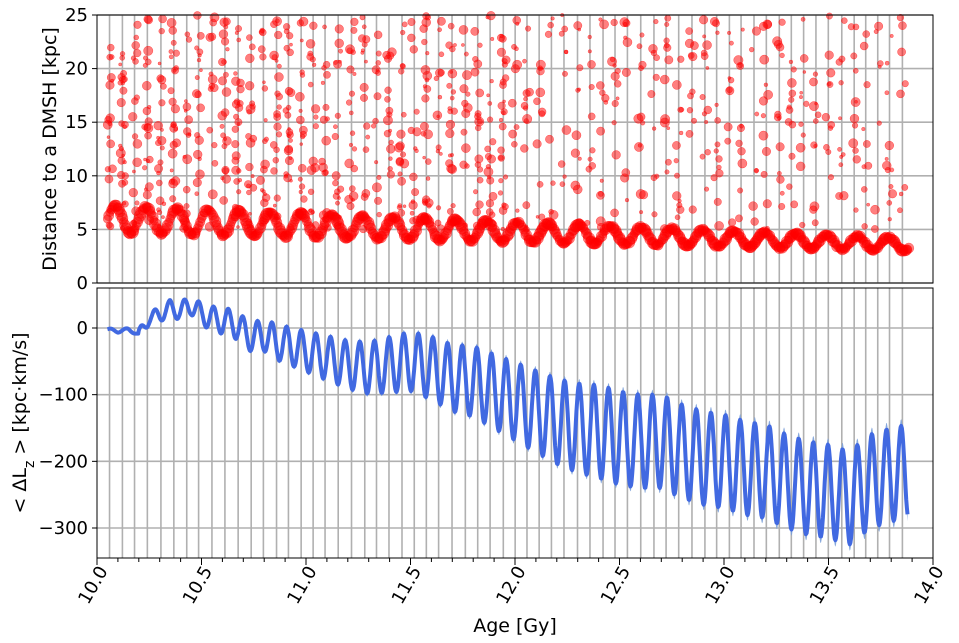 The height and width of the screenshot is (643, 959). What do you see at coordinates (93, 585) in the screenshot?
I see `x-tick-label: 10.0` at bounding box center [93, 585].